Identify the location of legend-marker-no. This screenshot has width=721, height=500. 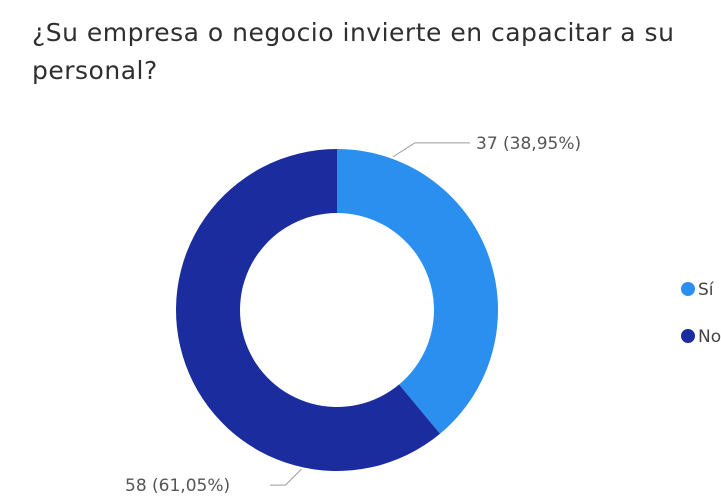
(688, 336).